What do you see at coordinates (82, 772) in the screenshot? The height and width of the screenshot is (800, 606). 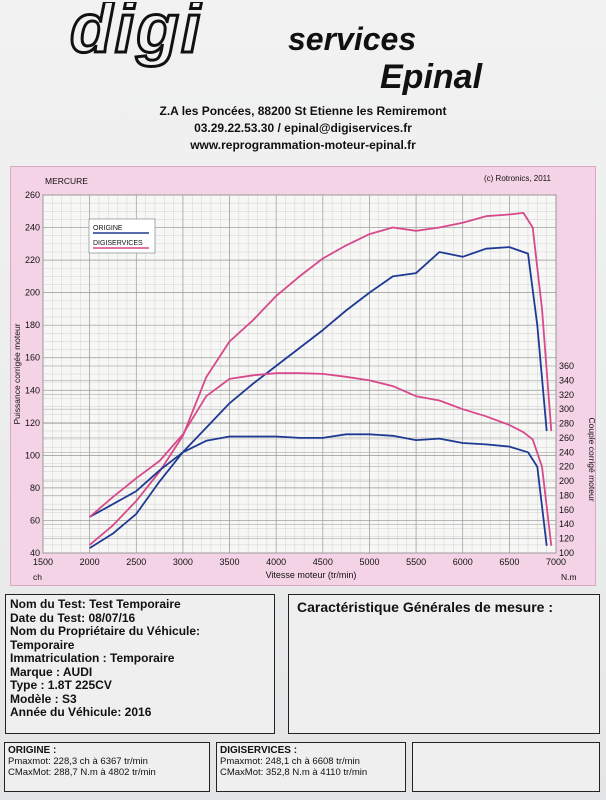 I see `origine-cmax: CMaxMot: 288,7 N.m à 4802 tr/min` at bounding box center [82, 772].